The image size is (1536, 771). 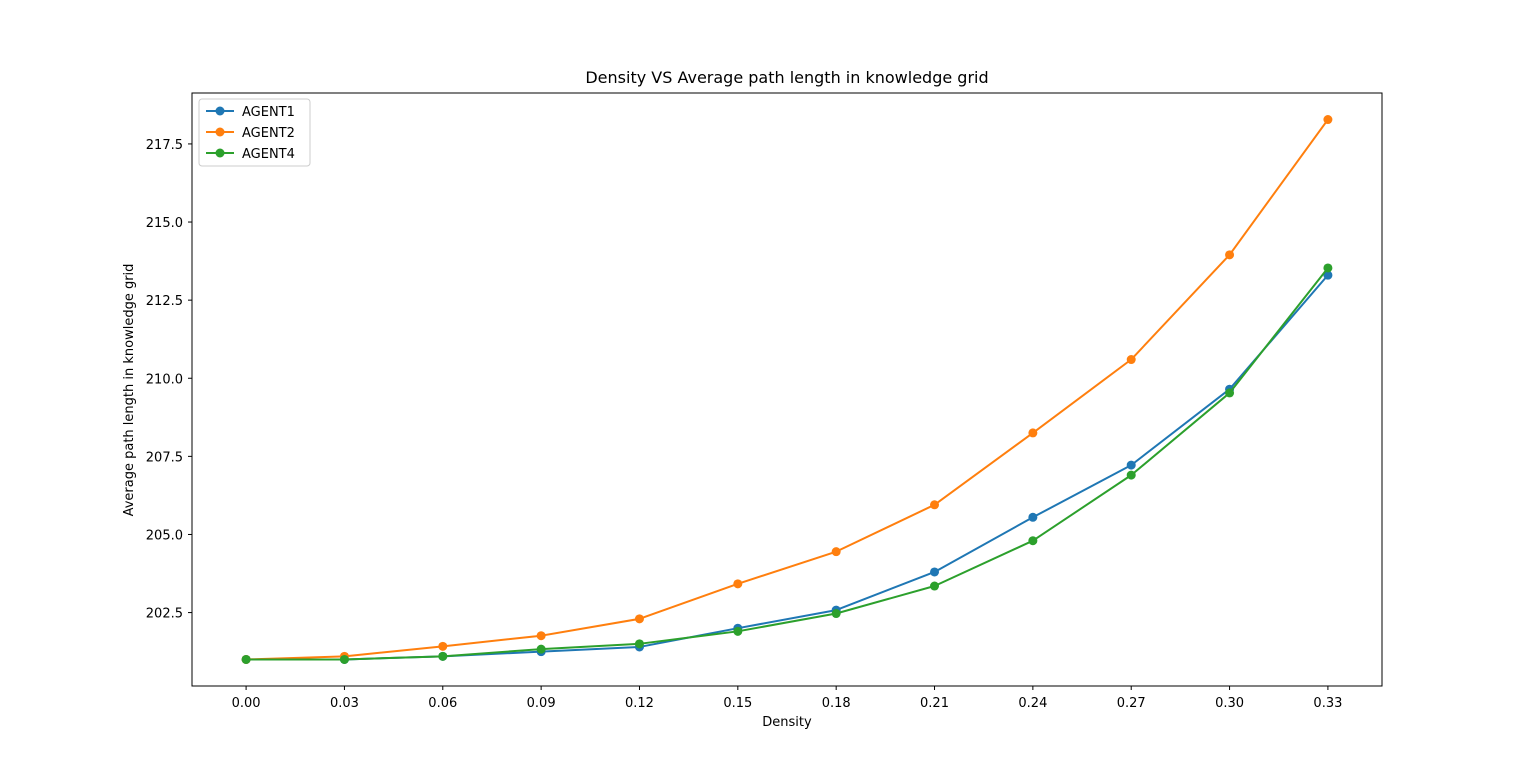 I want to click on legend-label: AGENT2, so click(x=268, y=133).